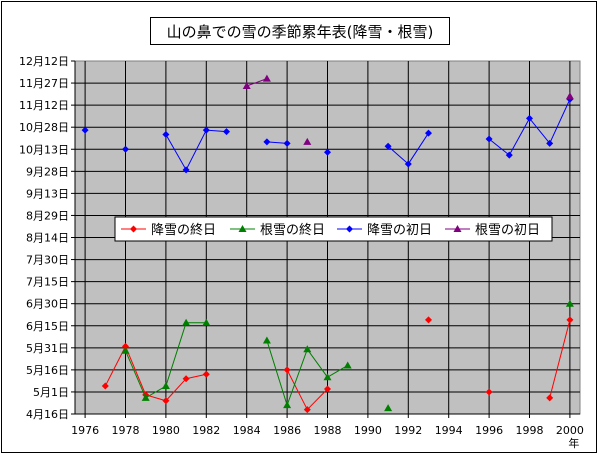 Image resolution: width=600 pixels, height=456 pixels. I want to click on x-tick-label: 2000, so click(570, 430).